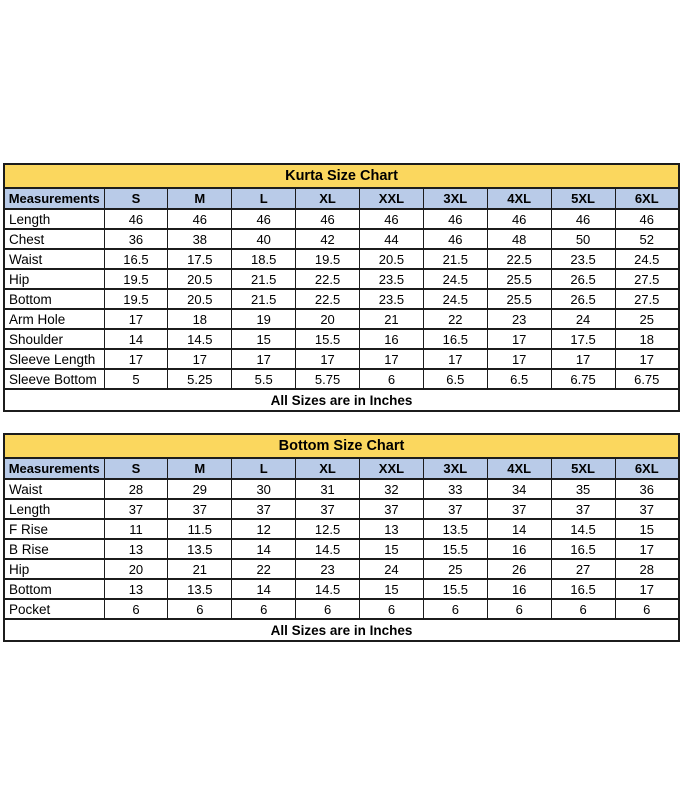 The width and height of the screenshot is (683, 800). Describe the element at coordinates (583, 589) in the screenshot. I see `size-value: 16.5` at that location.